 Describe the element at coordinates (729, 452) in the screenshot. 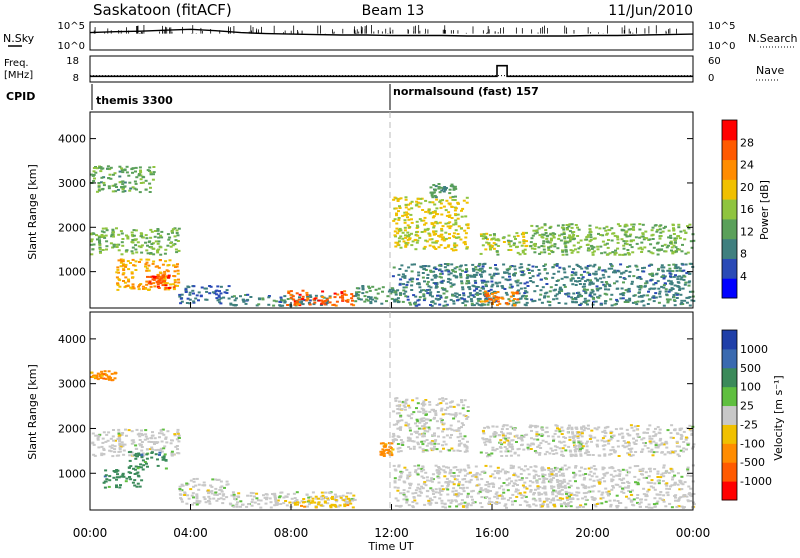

I see `colorbar-swatch` at that location.